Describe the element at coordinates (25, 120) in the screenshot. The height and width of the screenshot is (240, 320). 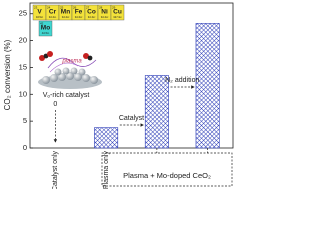
I see `y-tick-label: 5` at that location.